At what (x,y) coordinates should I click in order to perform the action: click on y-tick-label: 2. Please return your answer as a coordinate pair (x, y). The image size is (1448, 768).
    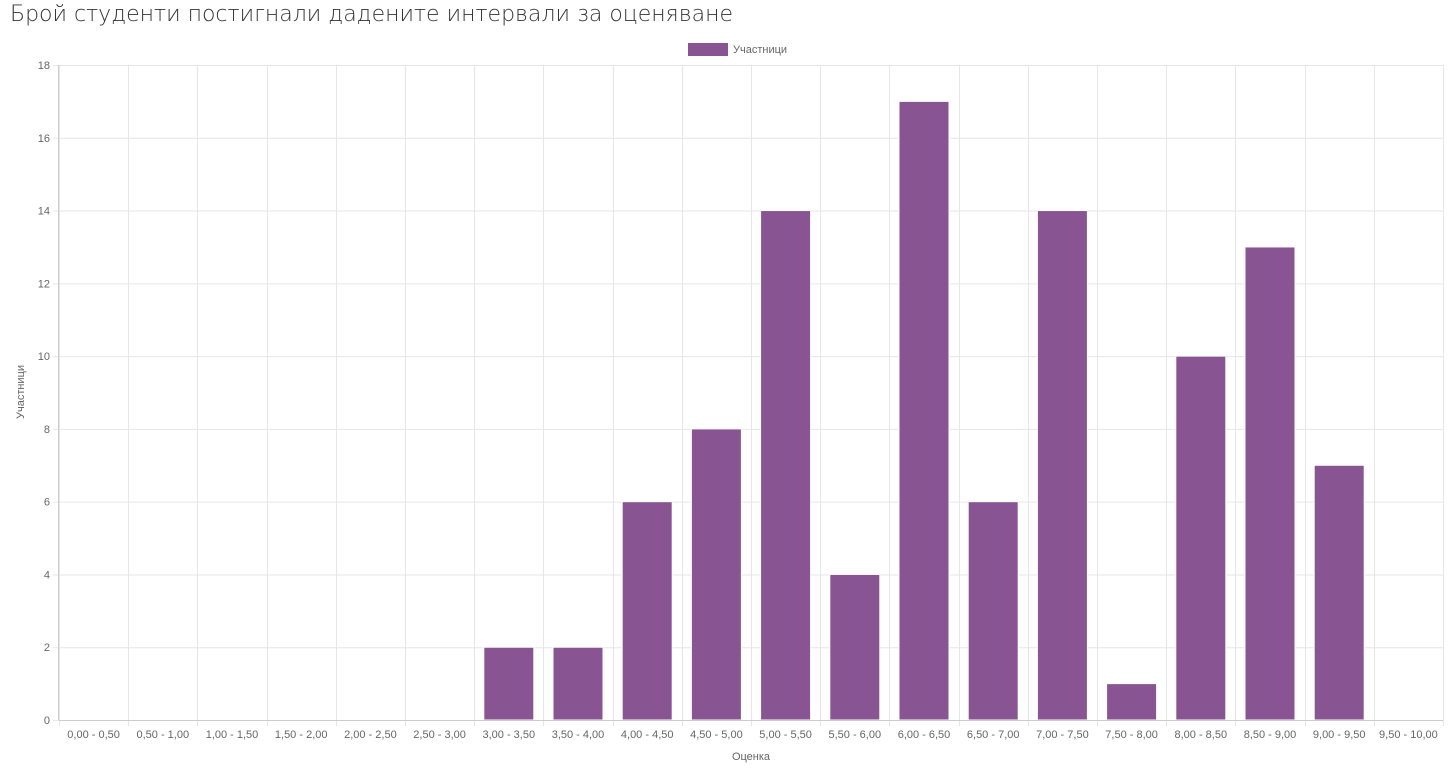
    Looking at the image, I should click on (47, 648).